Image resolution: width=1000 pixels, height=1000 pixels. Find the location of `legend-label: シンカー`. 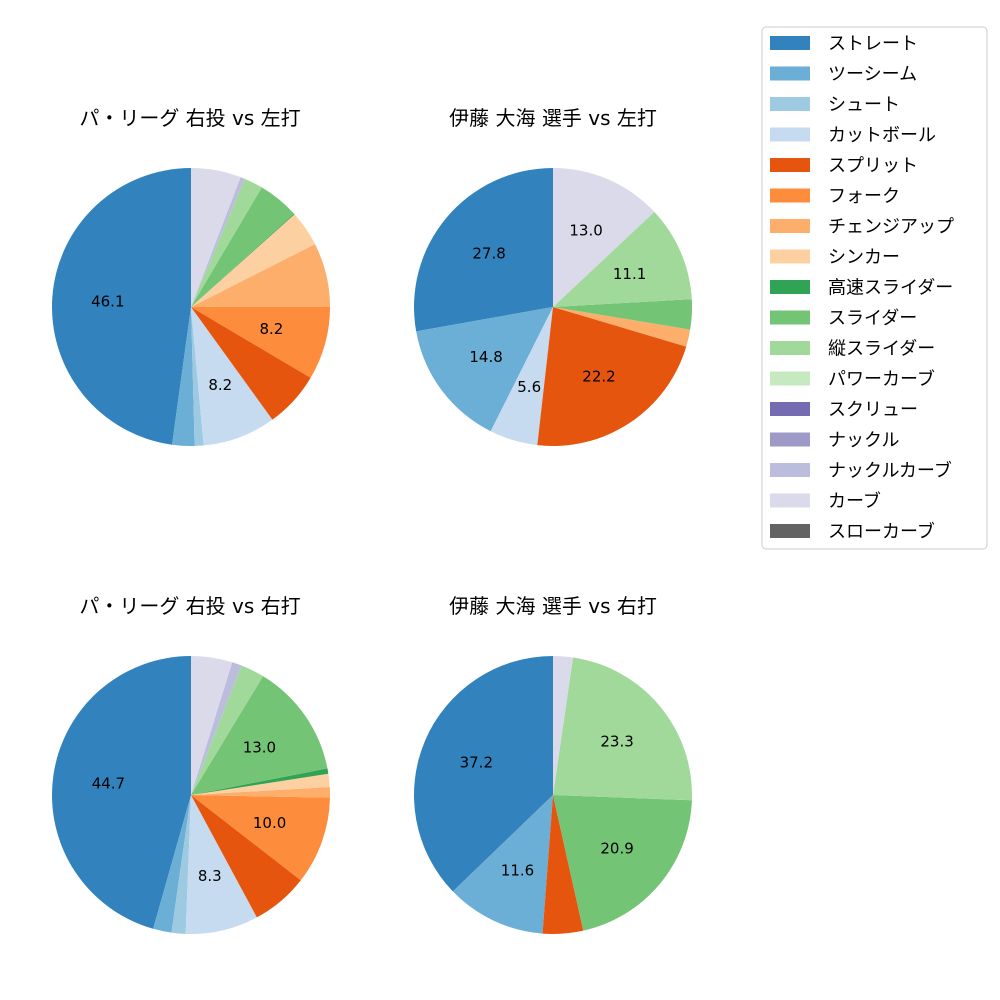

legend-label: シンカー is located at coordinates (864, 257).